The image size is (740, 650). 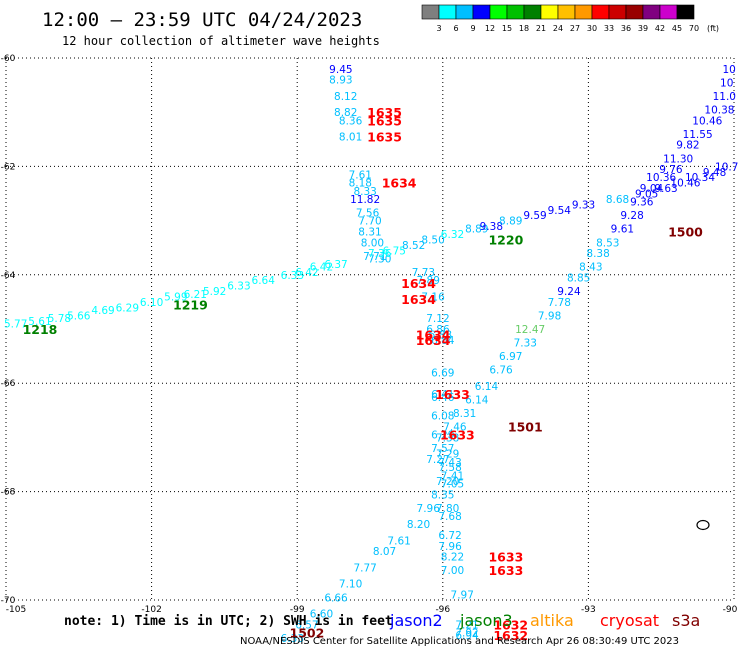 What do you see at coordinates (442, 395) in the screenshot?
I see `wave-height-value: 6.41` at bounding box center [442, 395].